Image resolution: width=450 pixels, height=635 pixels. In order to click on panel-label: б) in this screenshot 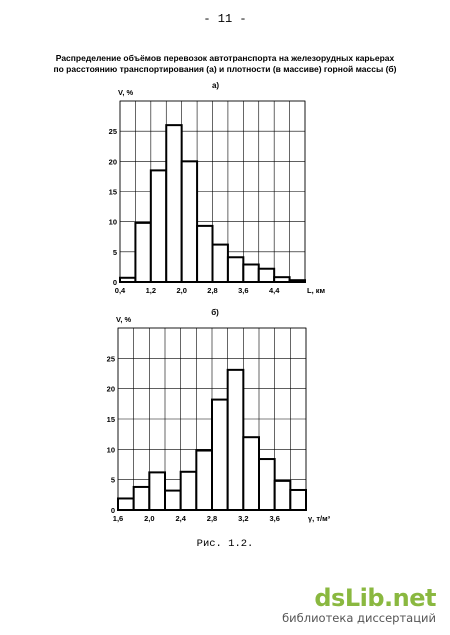, I will do `click(215, 312)`.